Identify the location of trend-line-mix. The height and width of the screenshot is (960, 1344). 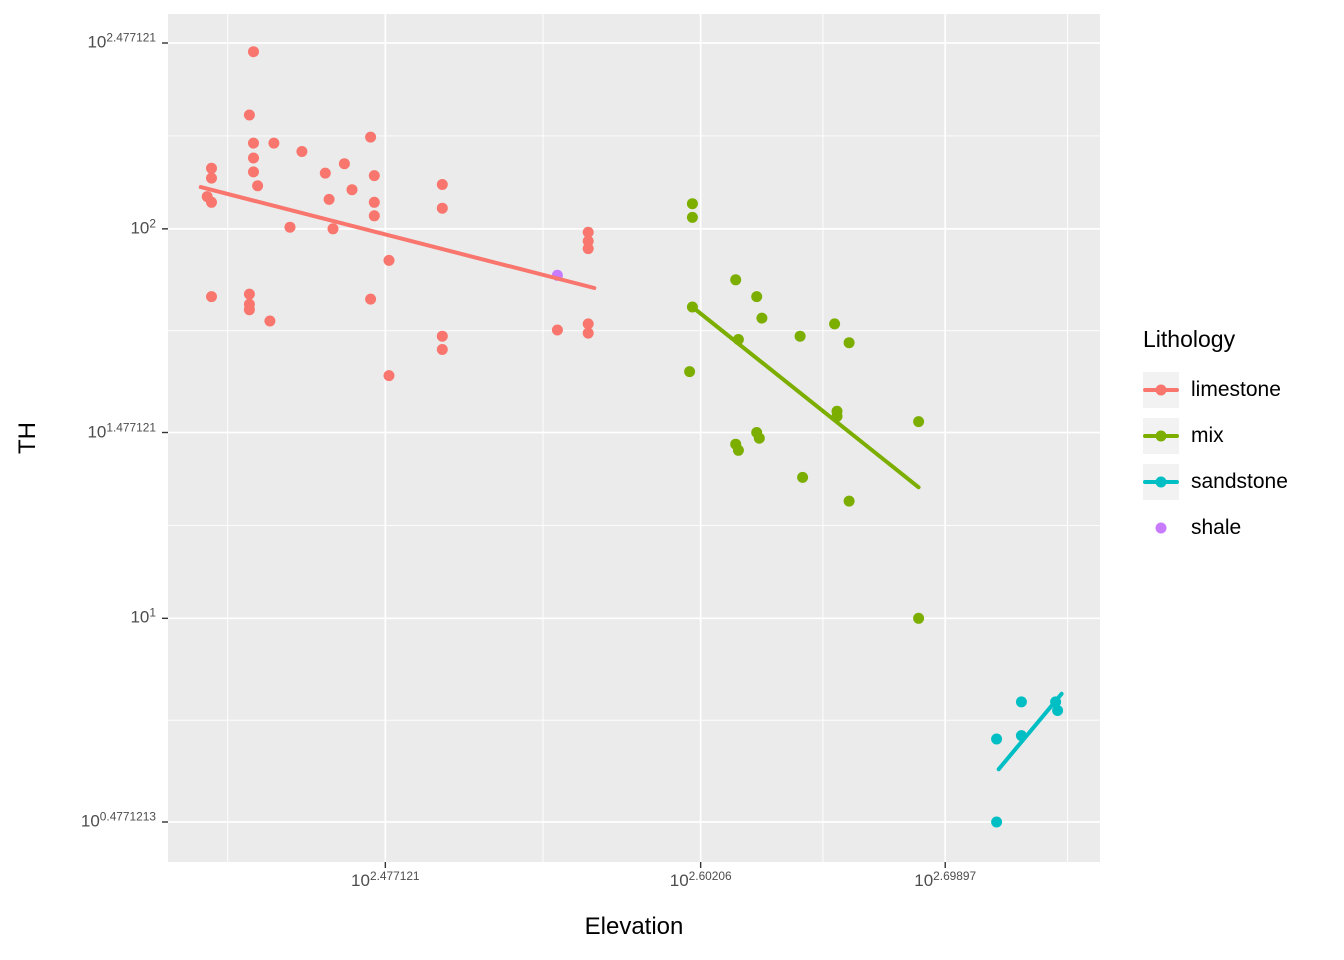
(805, 397).